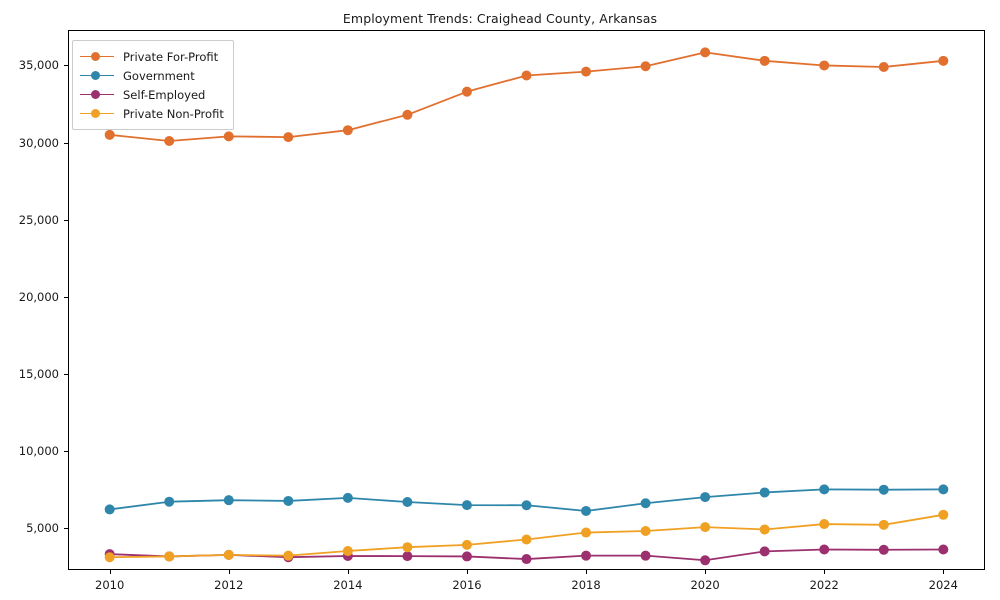 This screenshot has width=1000, height=600. What do you see at coordinates (38, 373) in the screenshot?
I see `y-axis-tick-label: 15,000` at bounding box center [38, 373].